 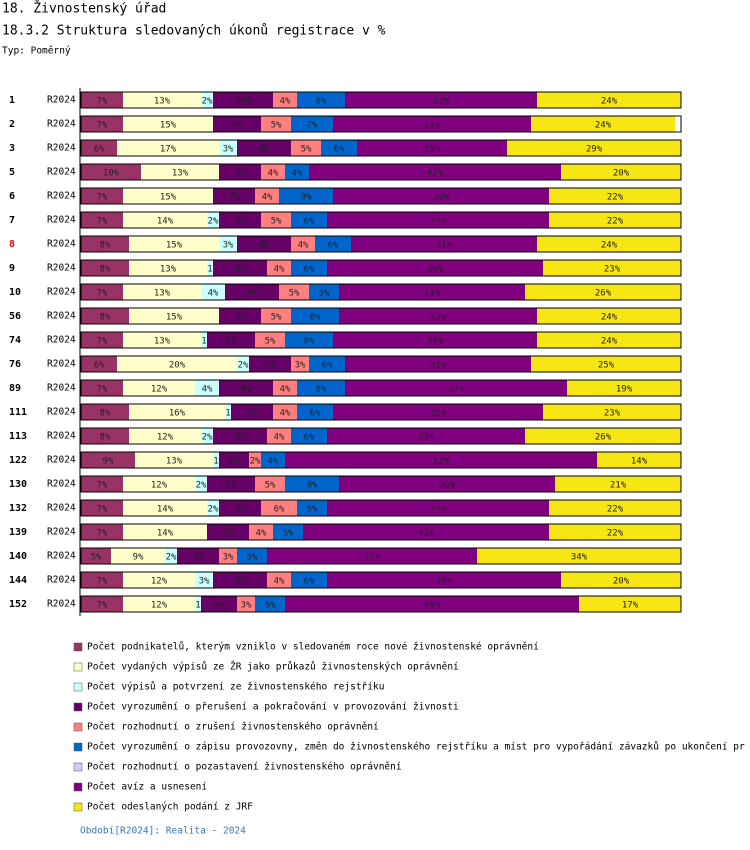 I want to click on row-label: 5, so click(x=12, y=172).